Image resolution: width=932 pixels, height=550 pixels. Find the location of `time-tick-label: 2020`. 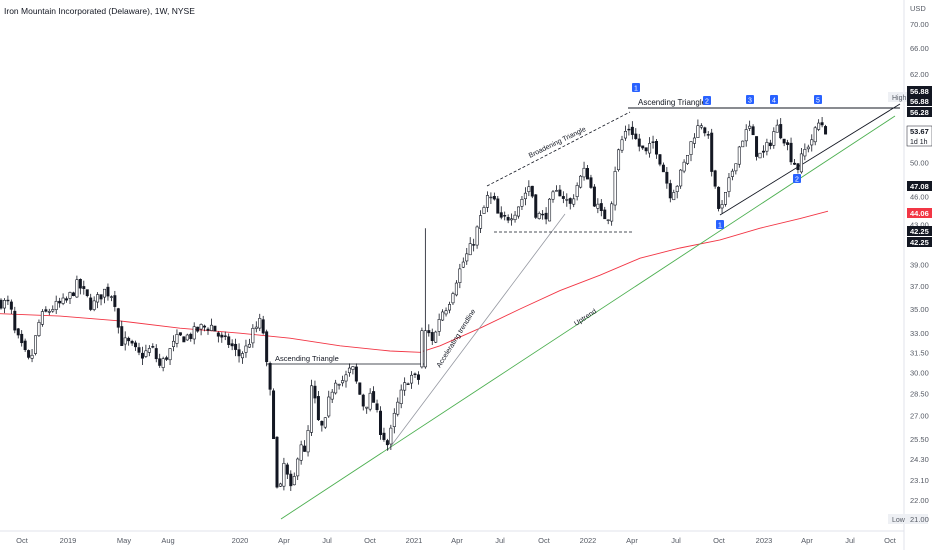

time-tick-label: 2020 is located at coordinates (240, 540).